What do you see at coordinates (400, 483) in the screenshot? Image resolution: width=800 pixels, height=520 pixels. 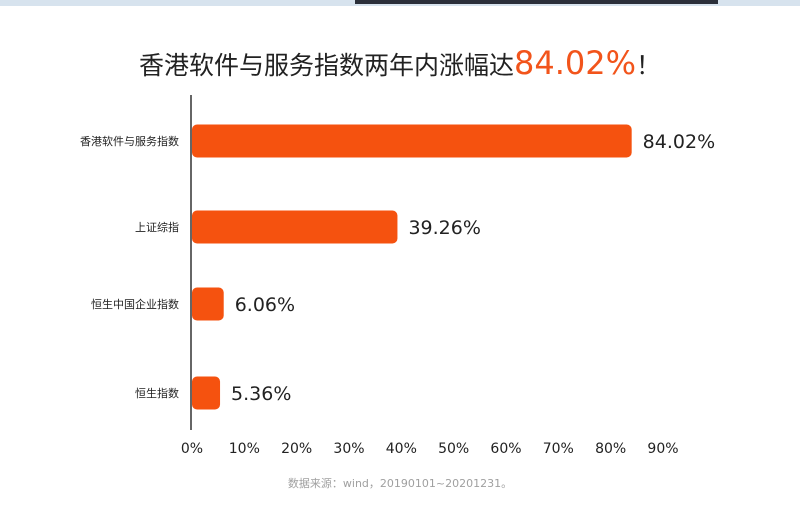 I see `source-note: 数据来源：wind，20190101~20201231。` at bounding box center [400, 483].